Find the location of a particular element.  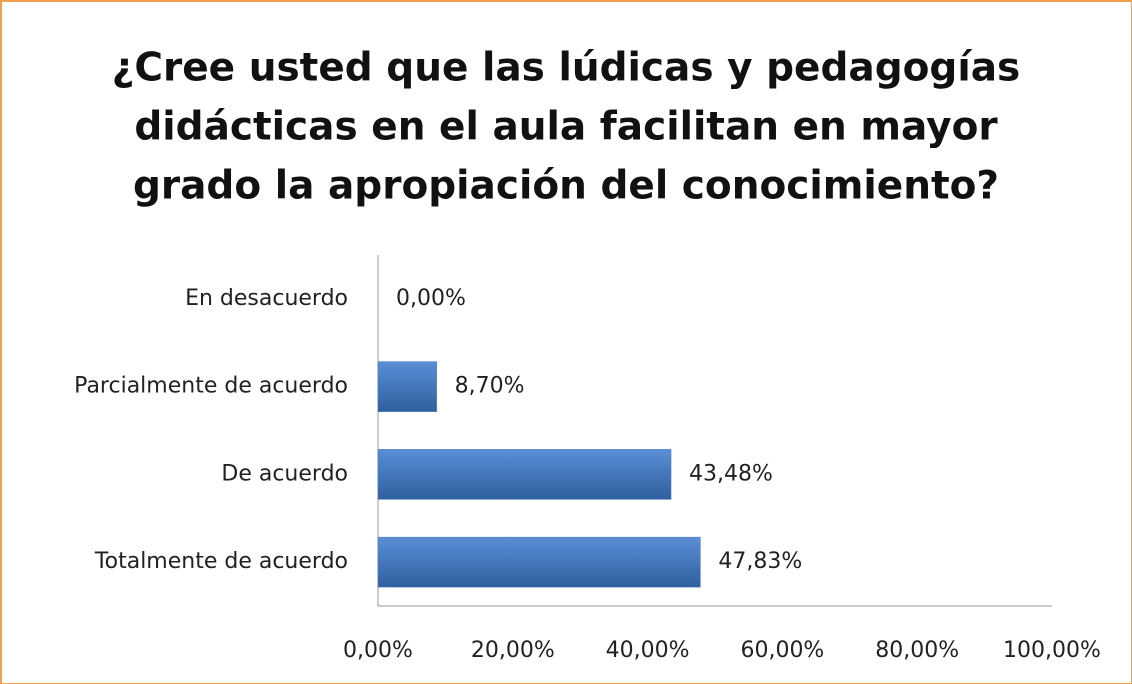

x-tick-label: 20,00% is located at coordinates (513, 650).